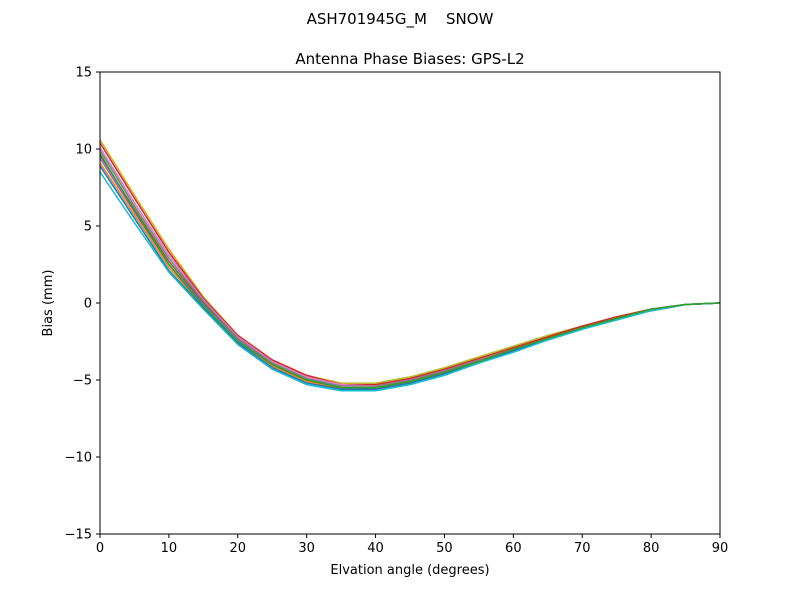 This screenshot has width=800, height=600. I want to click on y-tick-label: −10, so click(78, 458).